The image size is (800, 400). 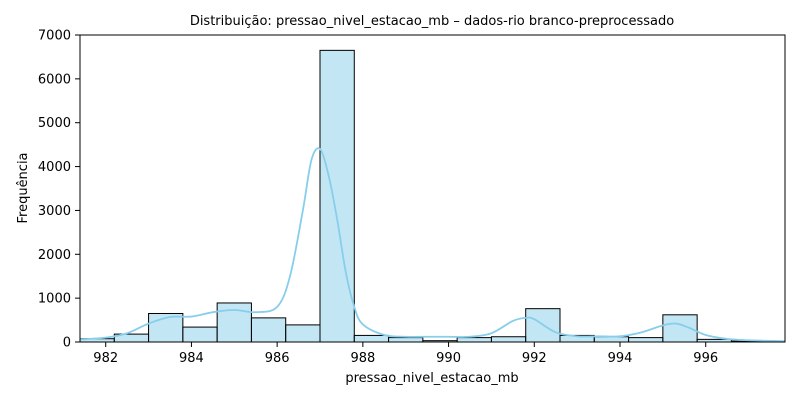 I want to click on x-tick-label-988: 988, so click(x=362, y=358).